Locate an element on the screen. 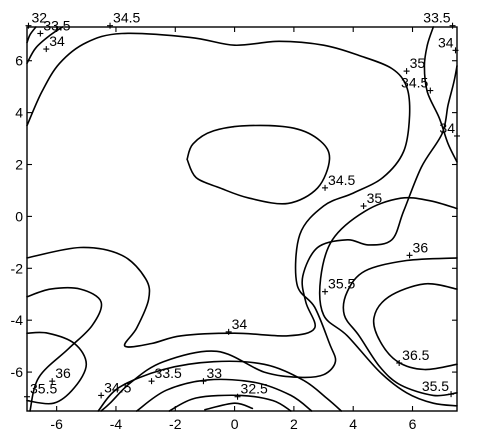  contour-label: 32.5 is located at coordinates (254, 389).